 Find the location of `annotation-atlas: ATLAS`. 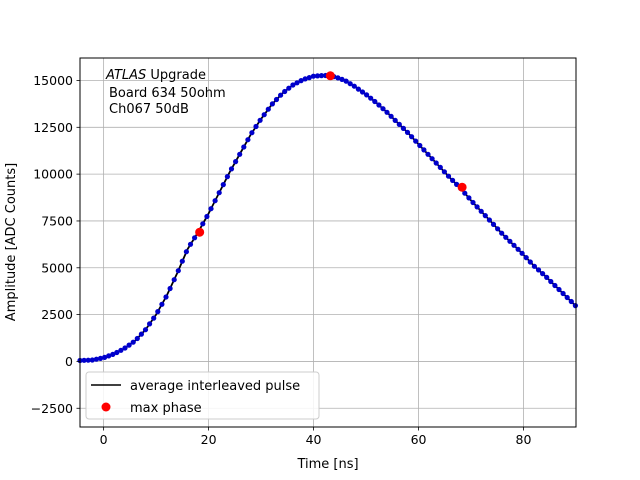

annotation-atlas: ATLAS is located at coordinates (125, 75).